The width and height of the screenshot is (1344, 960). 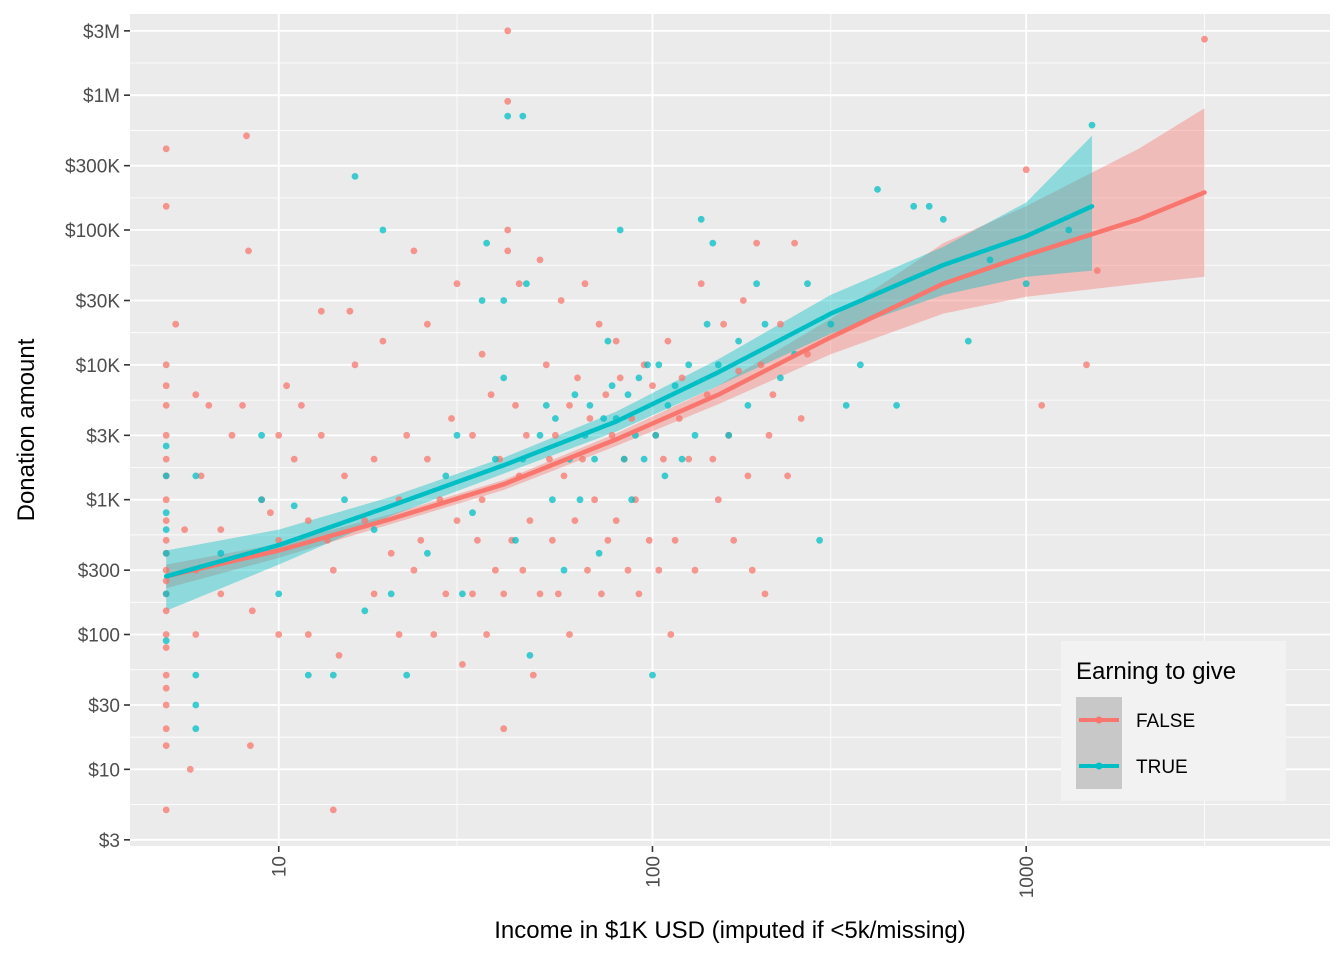 What do you see at coordinates (98, 366) in the screenshot?
I see `y-tick-label: $10K` at bounding box center [98, 366].